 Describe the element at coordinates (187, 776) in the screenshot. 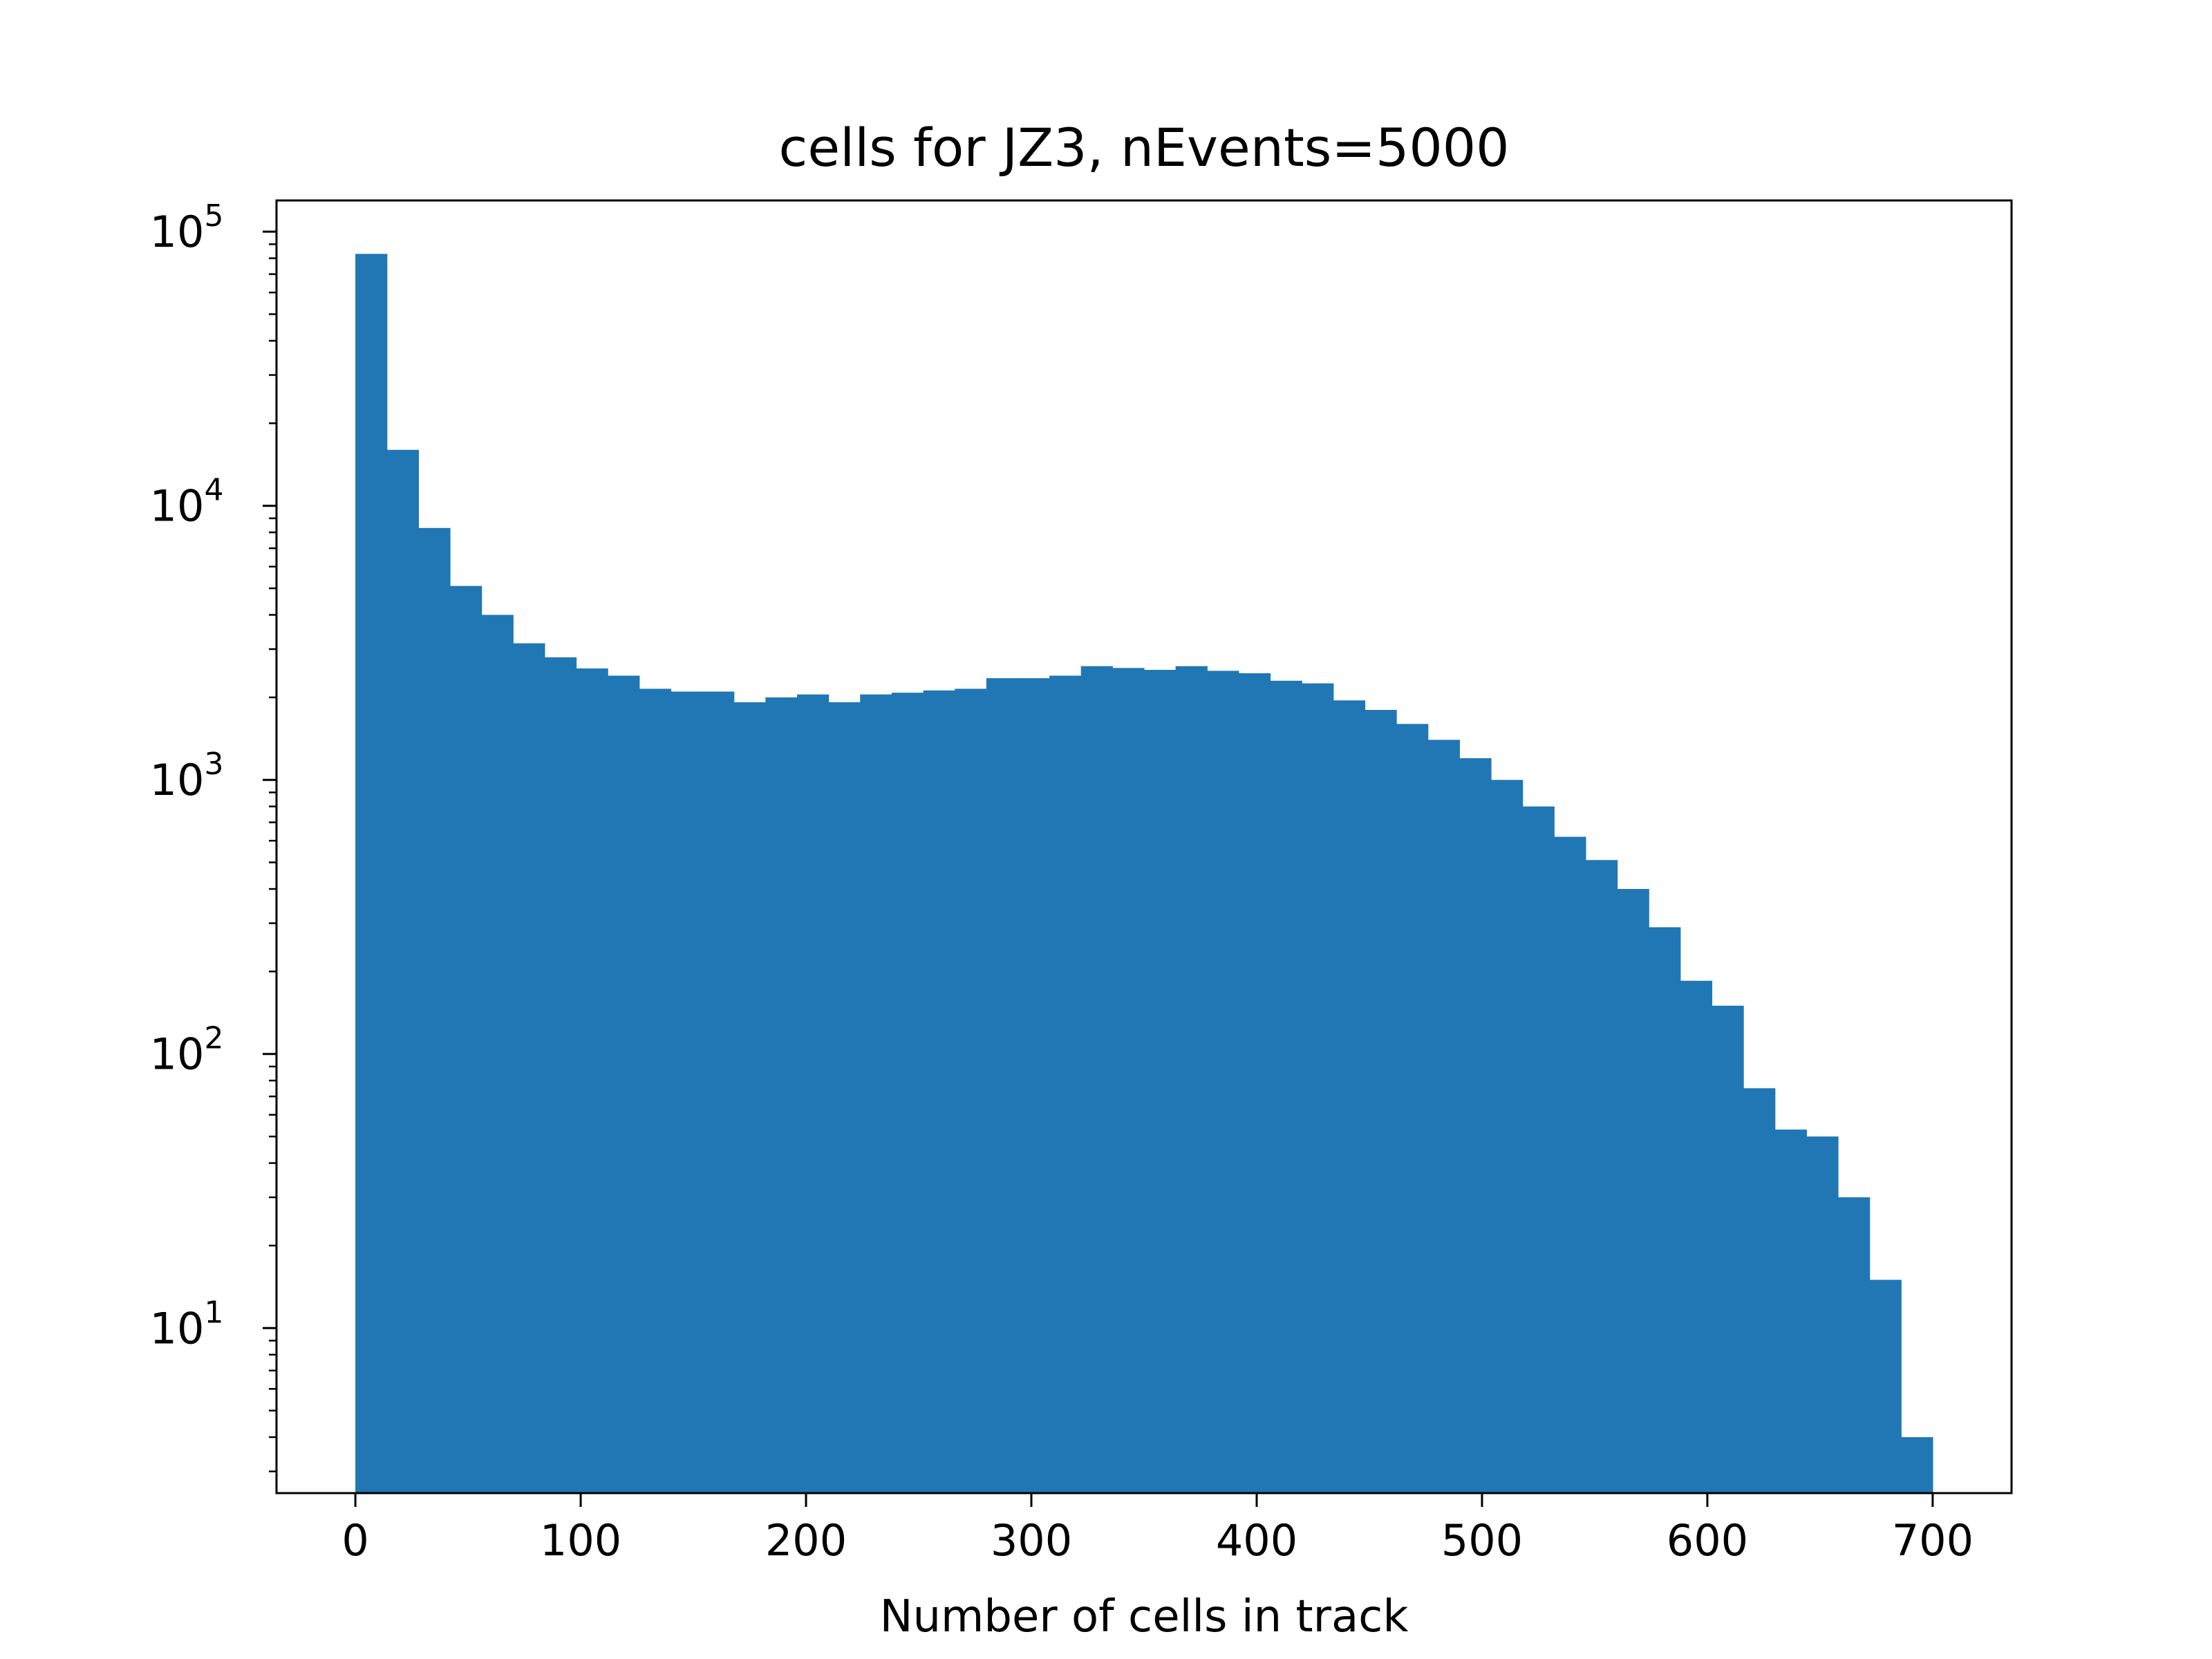

I see `y-tick-label: 10³` at that location.